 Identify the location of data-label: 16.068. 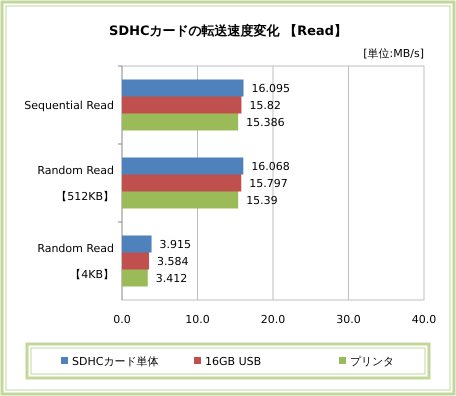
(270, 166).